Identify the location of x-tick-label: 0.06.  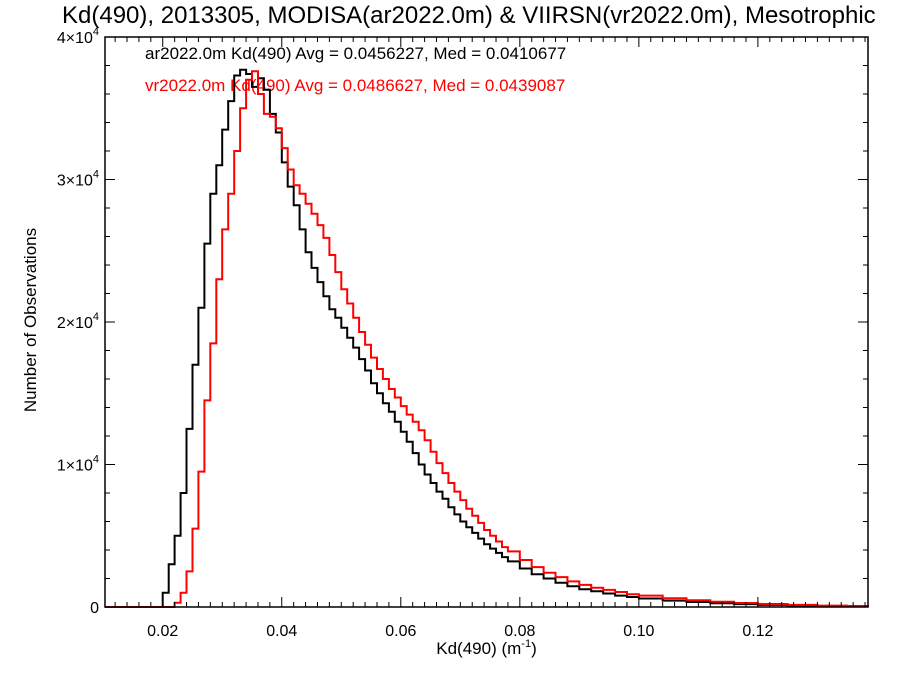
(400, 631).